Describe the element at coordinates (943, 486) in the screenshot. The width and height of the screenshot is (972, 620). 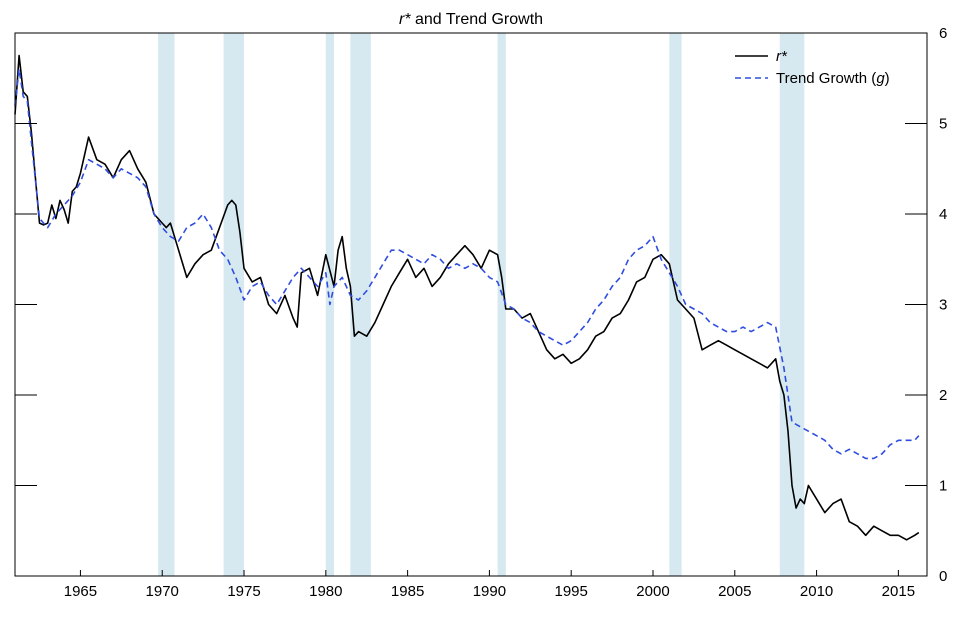
I see `y-tick-label: 1` at that location.